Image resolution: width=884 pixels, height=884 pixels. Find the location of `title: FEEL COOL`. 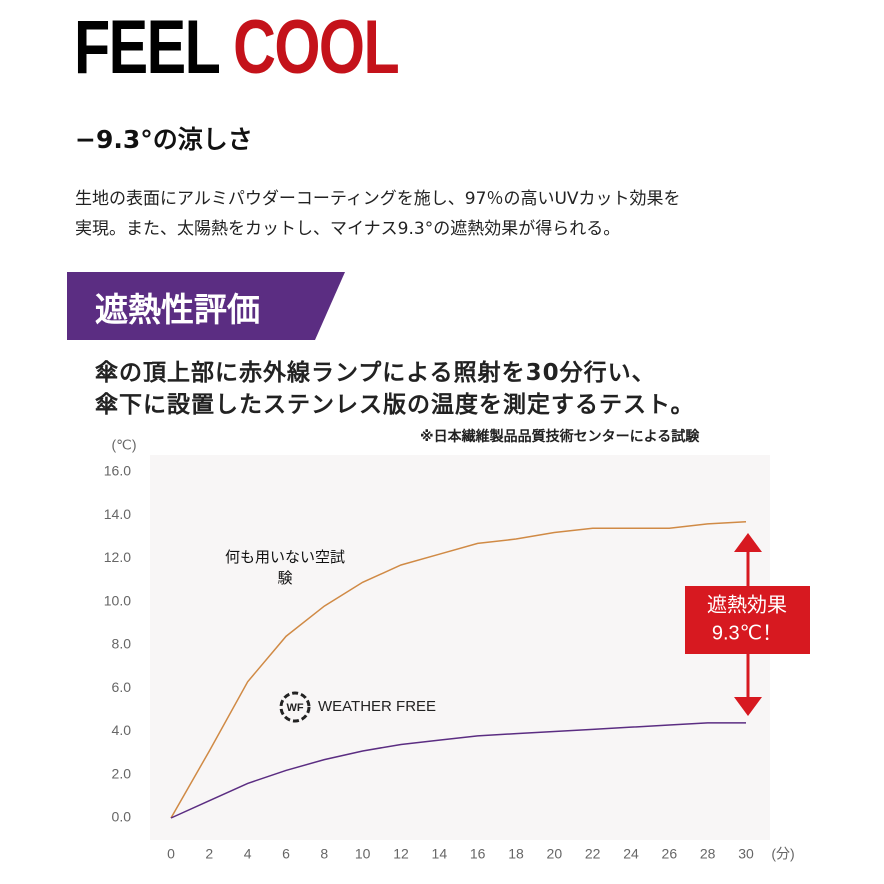

title: FEEL COOL is located at coordinates (237, 47).